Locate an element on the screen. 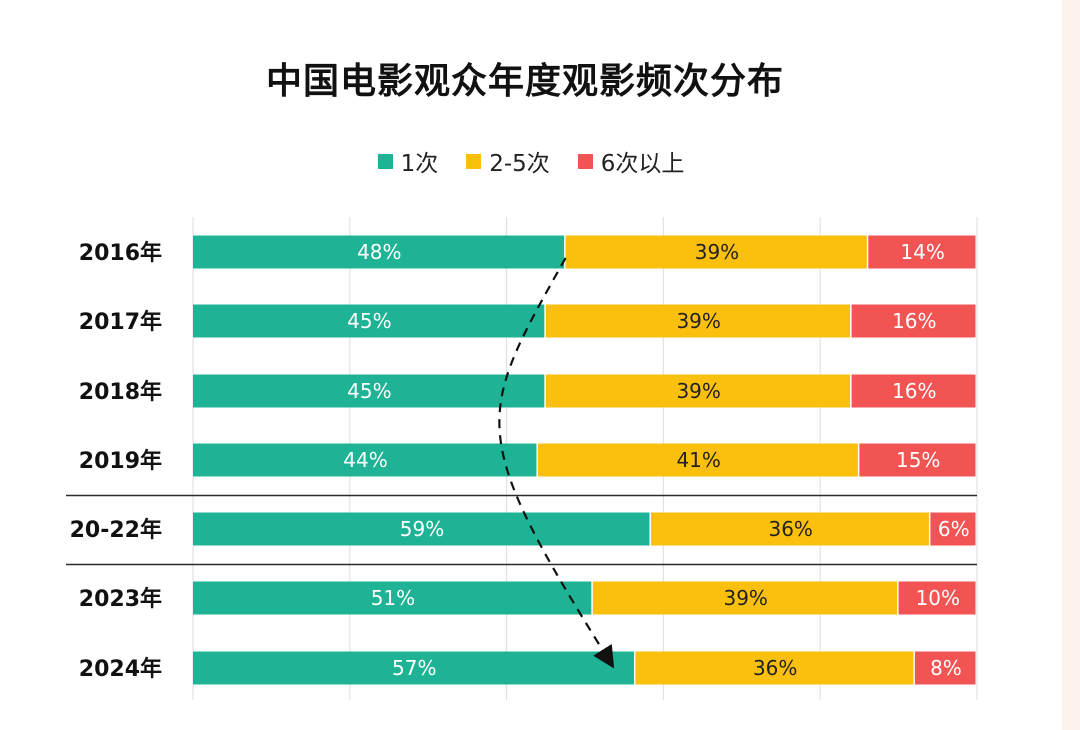 Image resolution: width=1080 pixels, height=730 pixels. data-label: 14% is located at coordinates (922, 252).